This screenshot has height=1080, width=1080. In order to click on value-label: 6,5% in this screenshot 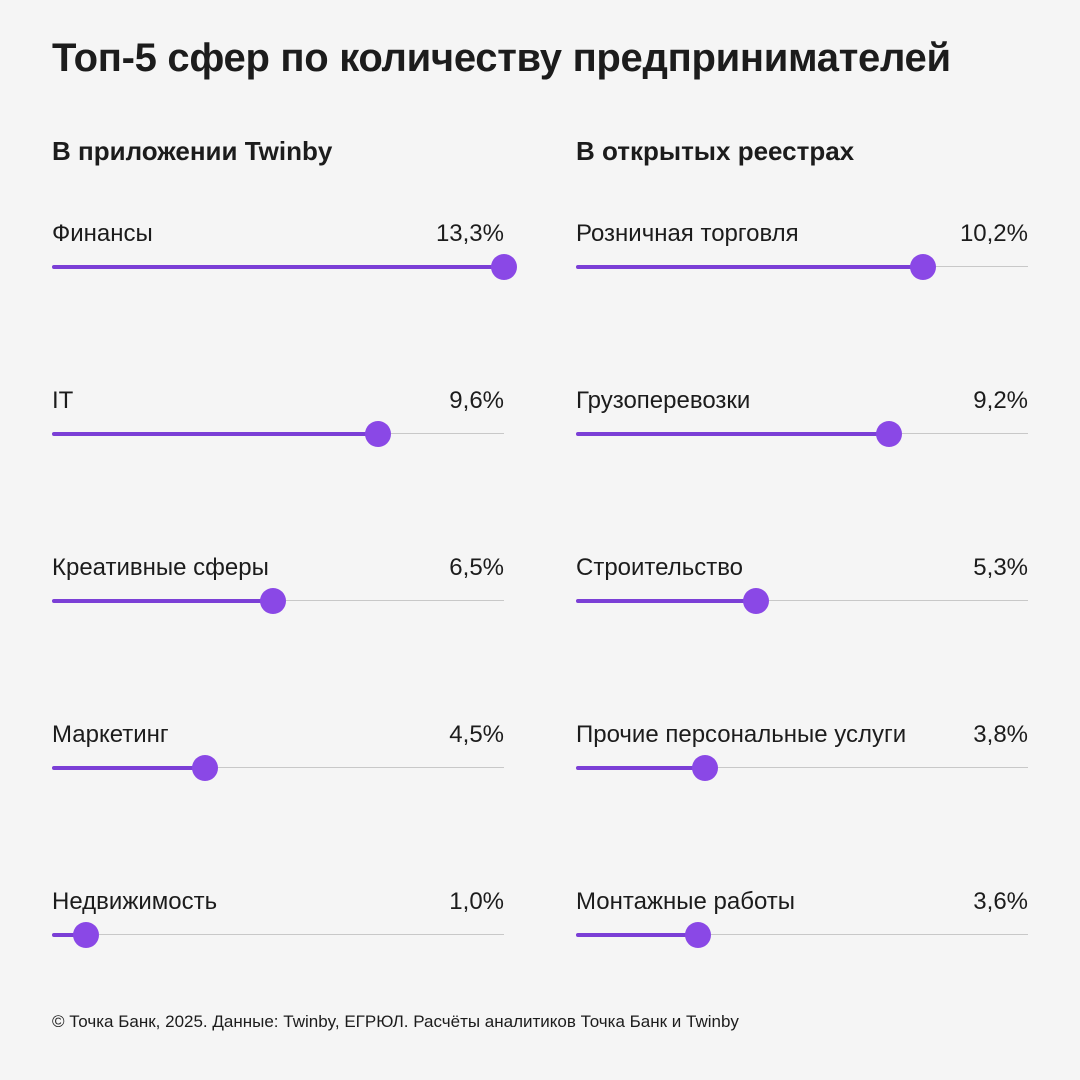, I will do `click(476, 567)`.